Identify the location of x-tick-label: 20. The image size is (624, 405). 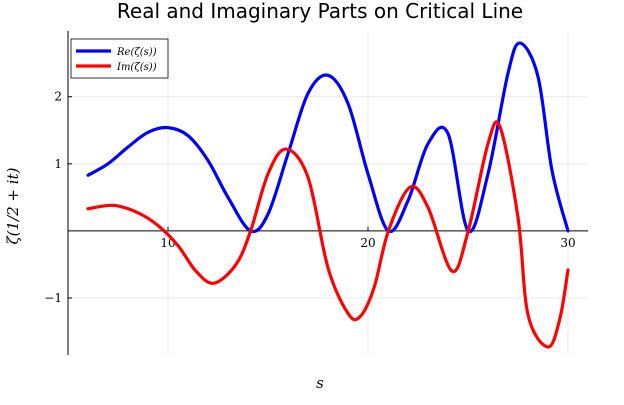
(367, 243).